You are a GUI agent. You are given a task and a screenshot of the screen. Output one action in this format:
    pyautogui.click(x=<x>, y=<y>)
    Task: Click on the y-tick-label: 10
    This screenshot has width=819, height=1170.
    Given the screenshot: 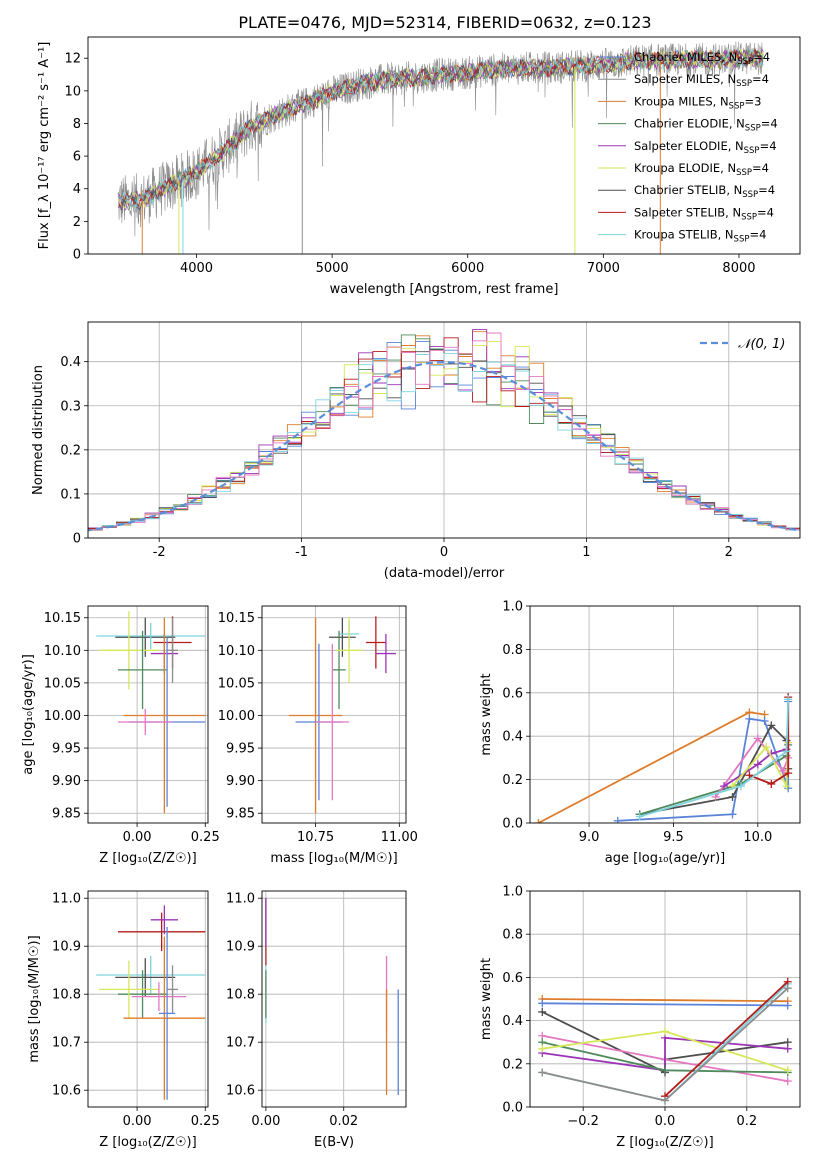 What is the action you would take?
    pyautogui.click(x=72, y=91)
    